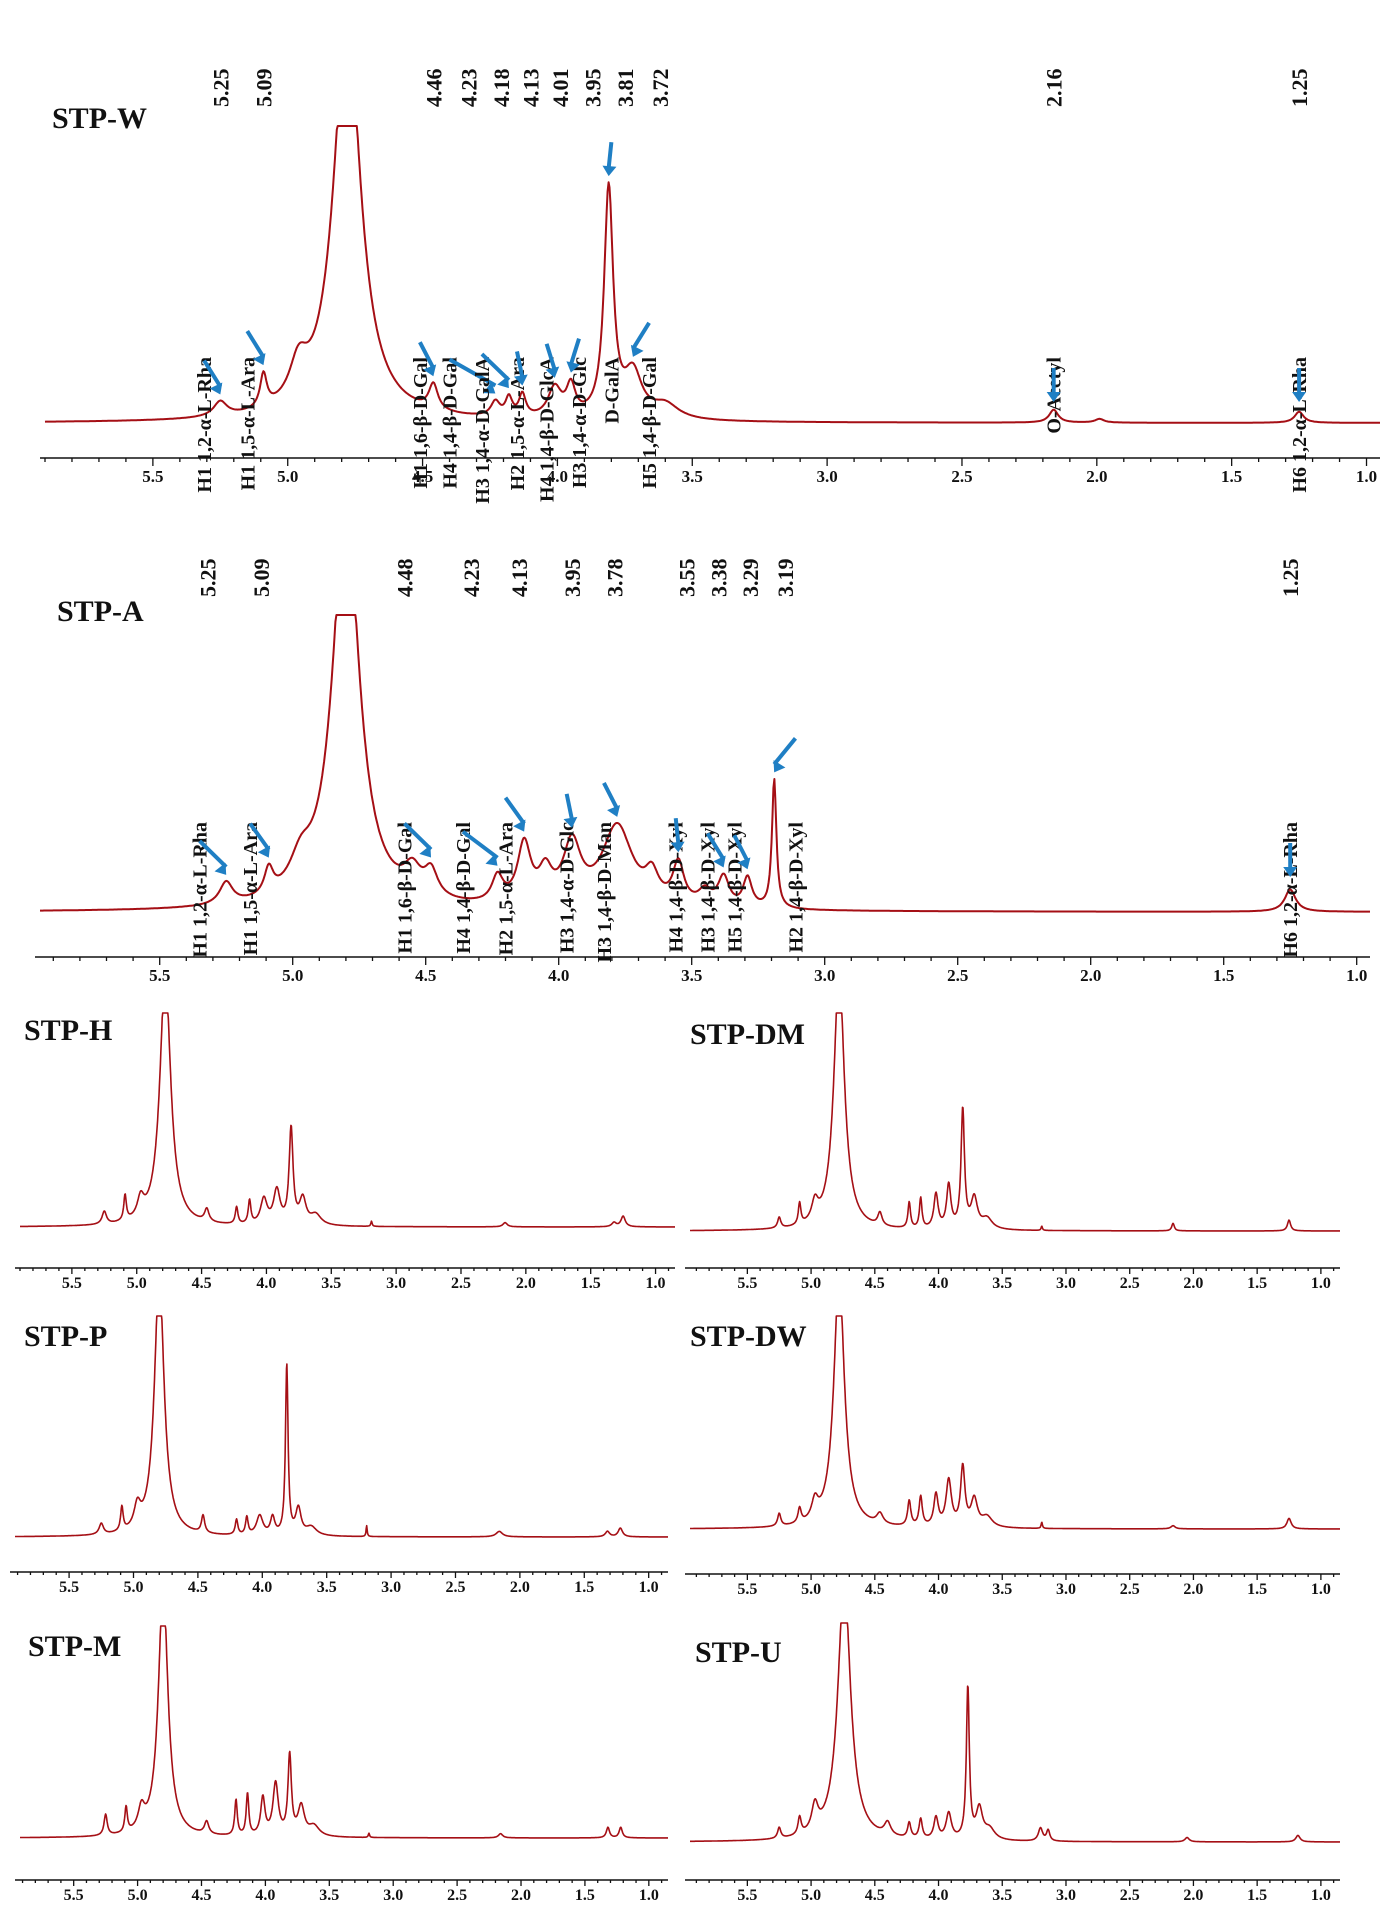 This screenshot has height=1932, width=1390. What do you see at coordinates (593, 88) in the screenshot?
I see `peak-value-label: 3.95` at bounding box center [593, 88].